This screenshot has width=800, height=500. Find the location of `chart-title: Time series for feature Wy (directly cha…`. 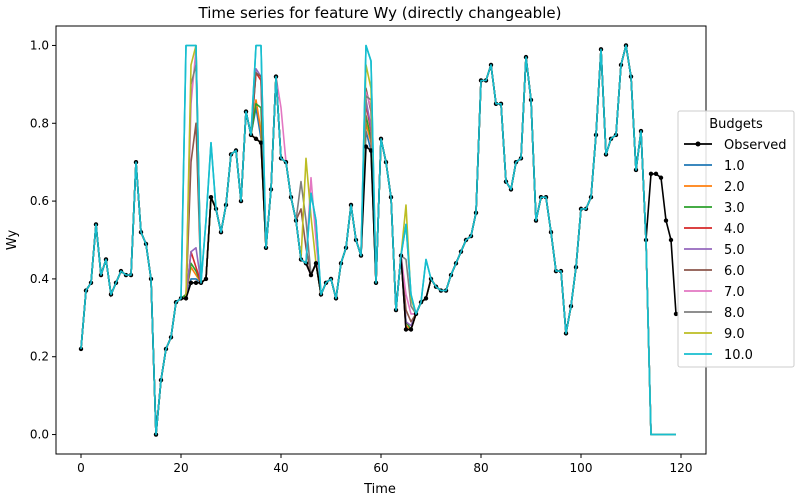

chart-title: Time series for feature Wy (directly cha… is located at coordinates (380, 13).